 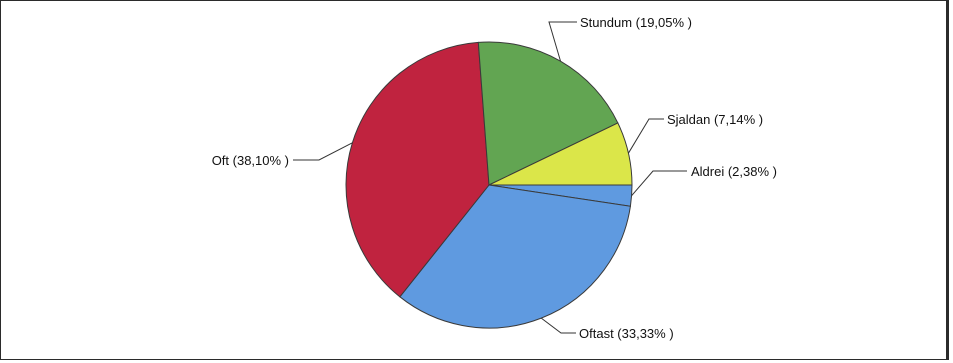 What do you see at coordinates (417, 169) in the screenshot?
I see `slice-oft` at bounding box center [417, 169].